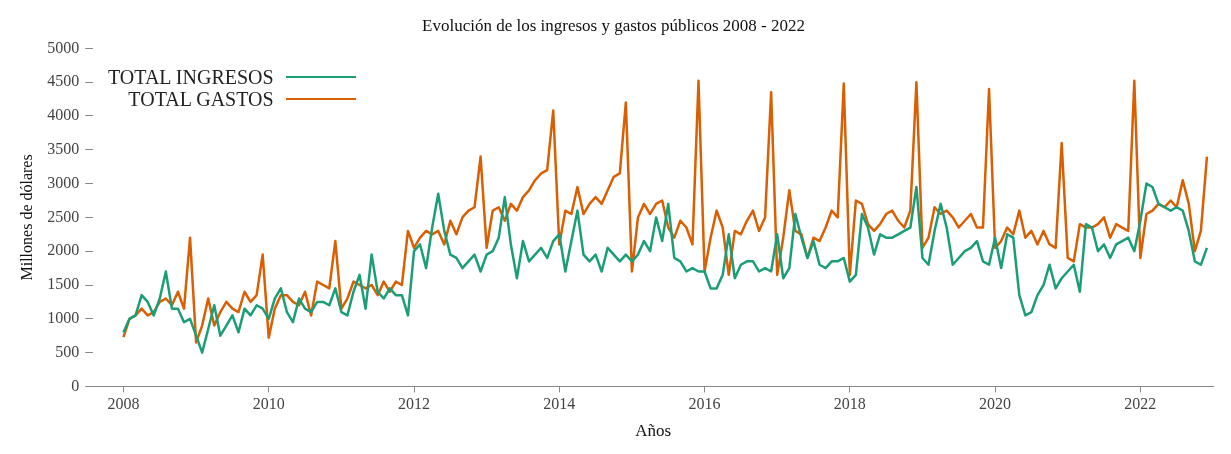 Image resolution: width=1231 pixels, height=454 pixels. I want to click on x-axis-title: Años, so click(653, 431).